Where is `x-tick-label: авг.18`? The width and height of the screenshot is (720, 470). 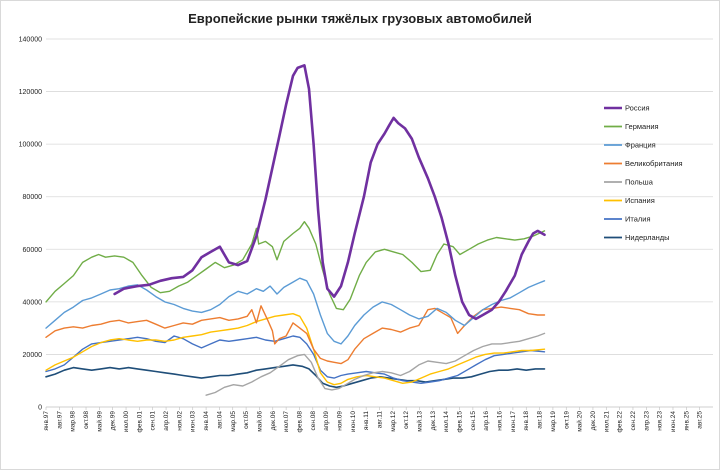
x-tick-label: авг.18 is located at coordinates (540, 420).